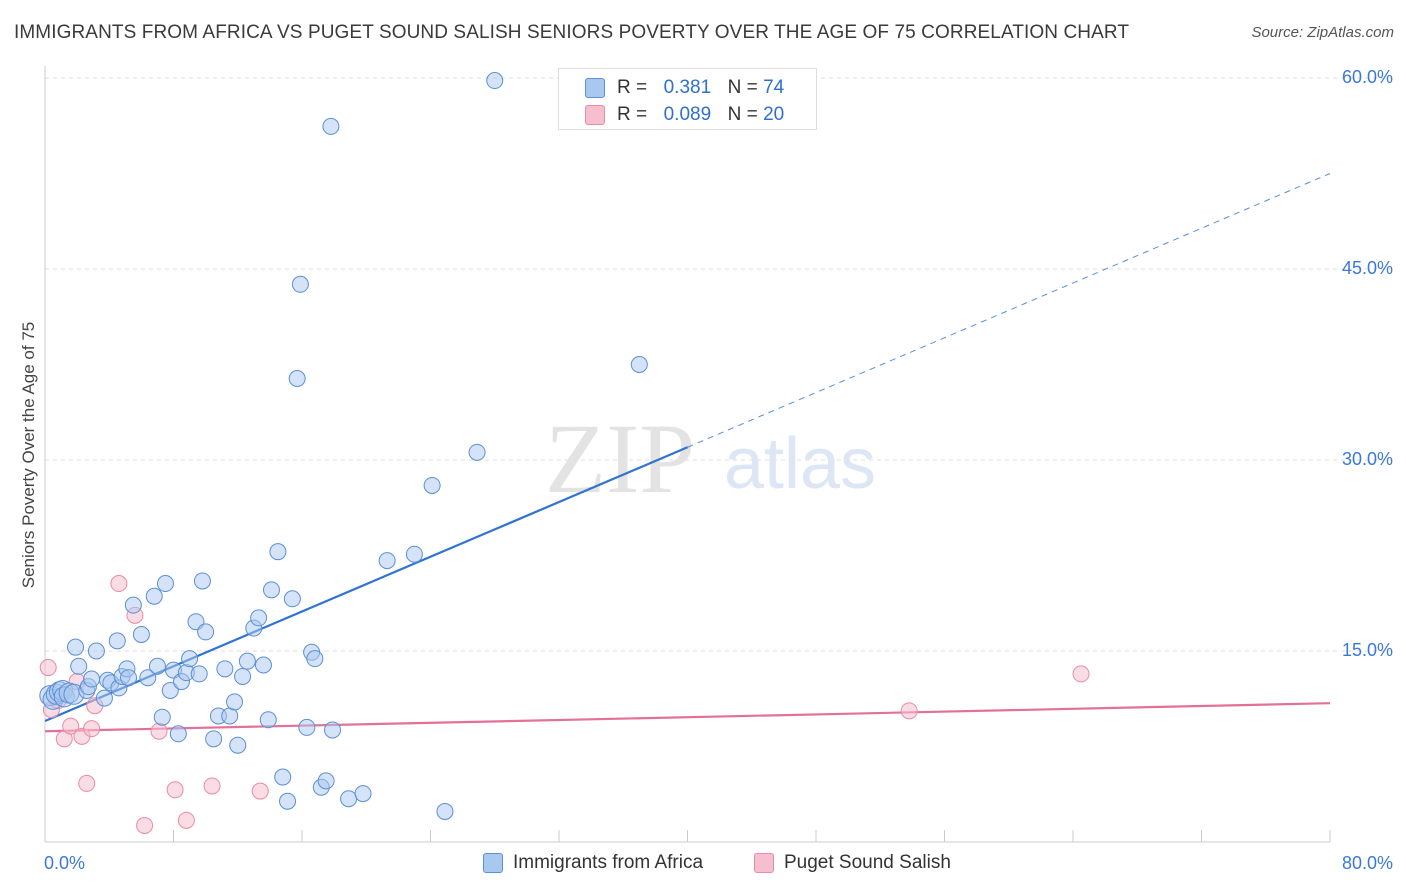  What do you see at coordinates (774, 114) in the screenshot?
I see `legend-n-value-salish: 20` at bounding box center [774, 114].